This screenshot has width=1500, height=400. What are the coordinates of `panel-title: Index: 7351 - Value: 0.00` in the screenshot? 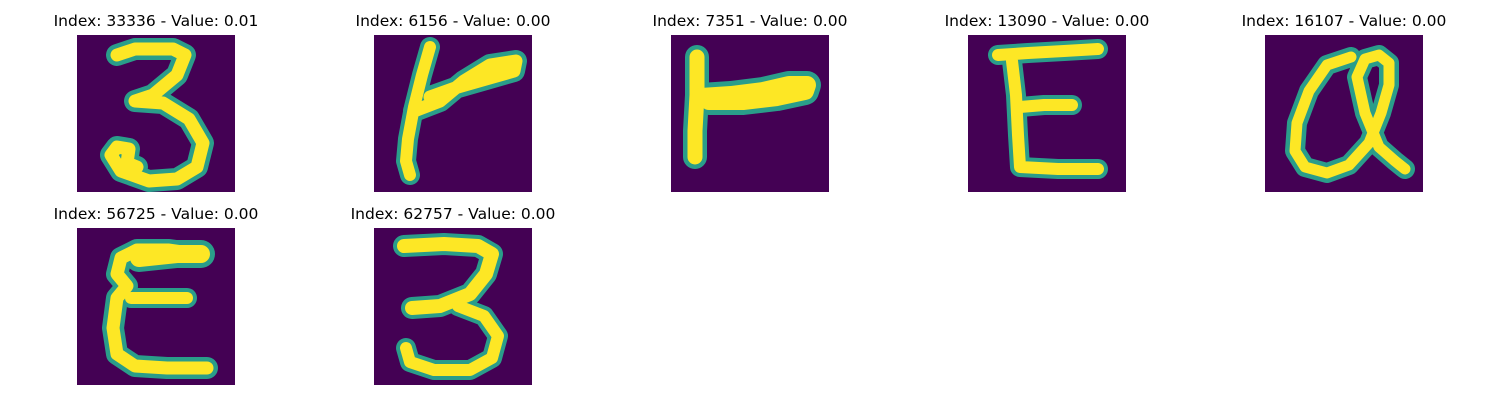 It's located at (750, 21).